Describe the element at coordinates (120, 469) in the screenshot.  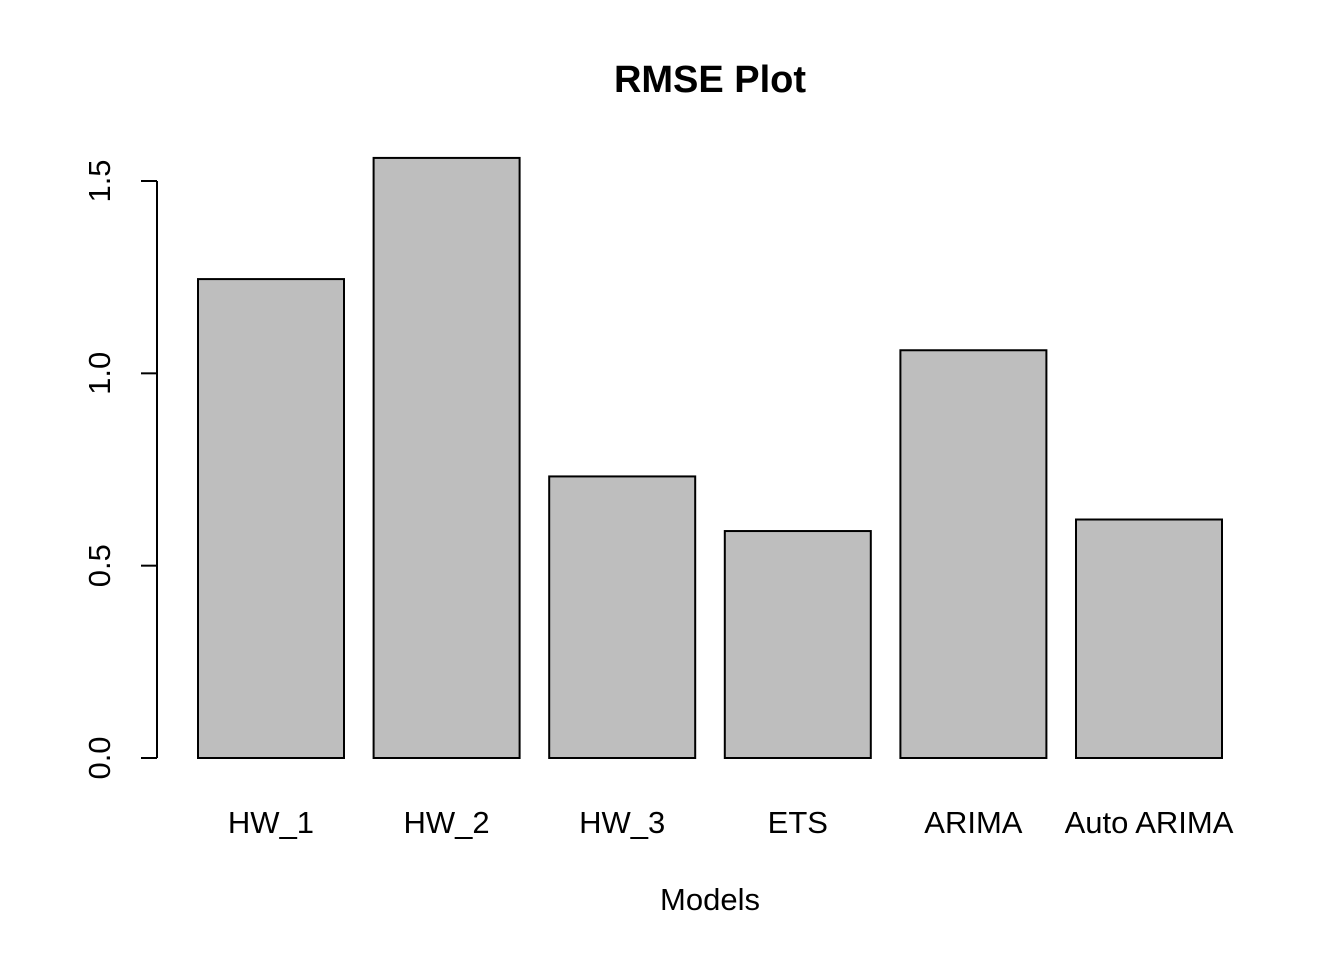
I see `y-axis: 0.0 0.5 1.0 1.5` at that location.